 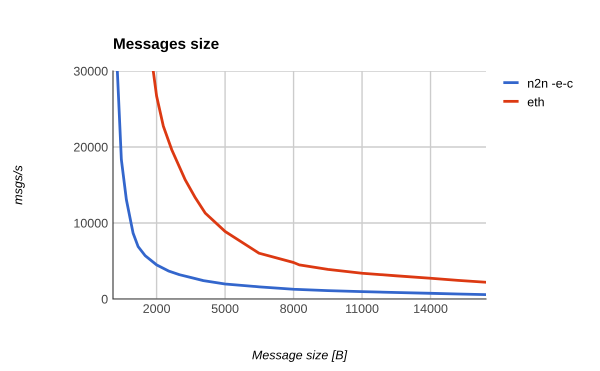 I want to click on y-tick-label: 30000, so click(x=91, y=71).